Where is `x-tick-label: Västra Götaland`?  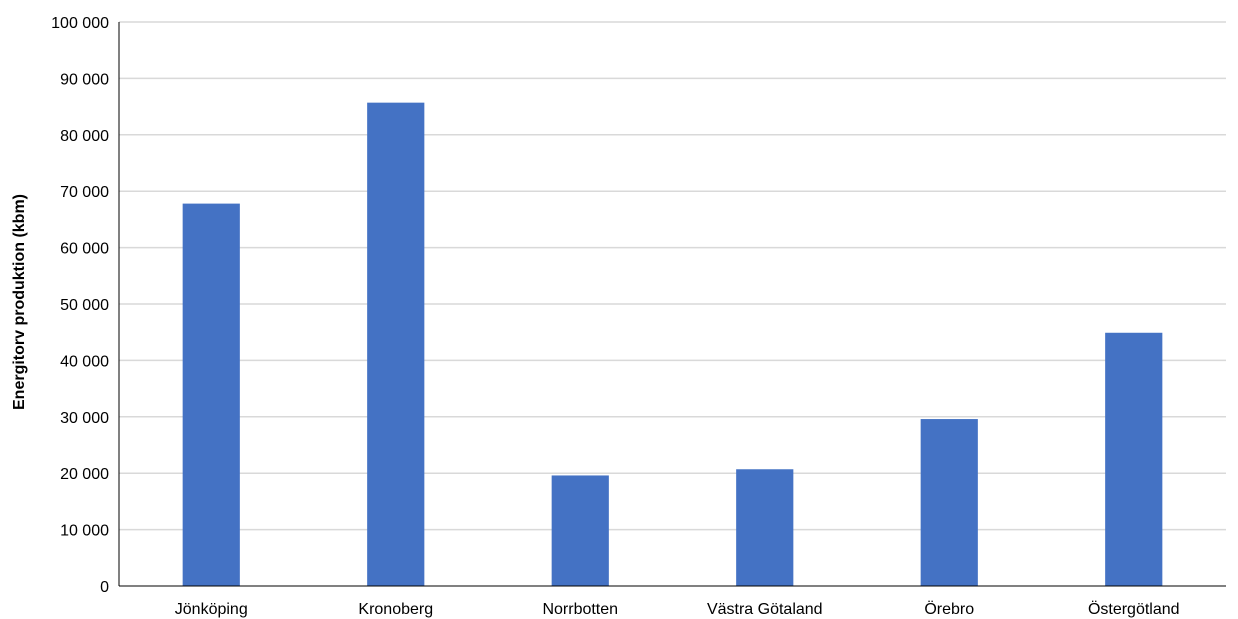
x-tick-label: Västra Götaland is located at coordinates (765, 609).